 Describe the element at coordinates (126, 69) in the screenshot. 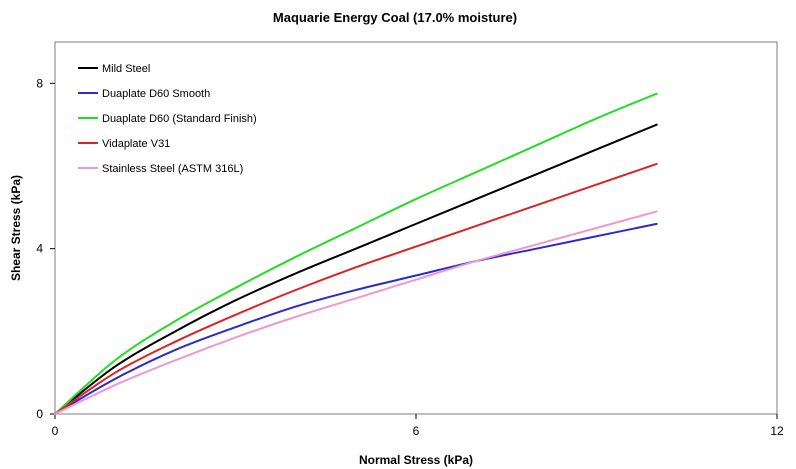

I see `legend-label-0: Mild Steel` at that location.